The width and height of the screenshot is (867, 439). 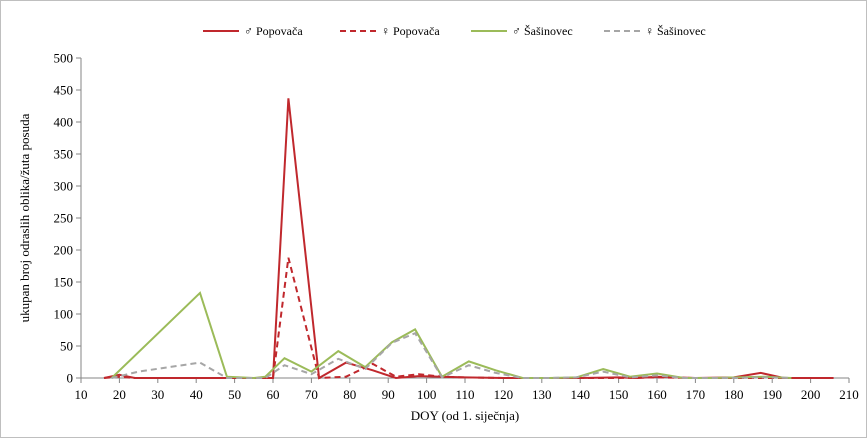 What do you see at coordinates (157, 394) in the screenshot?
I see `x-tick-label: 30` at bounding box center [157, 394].